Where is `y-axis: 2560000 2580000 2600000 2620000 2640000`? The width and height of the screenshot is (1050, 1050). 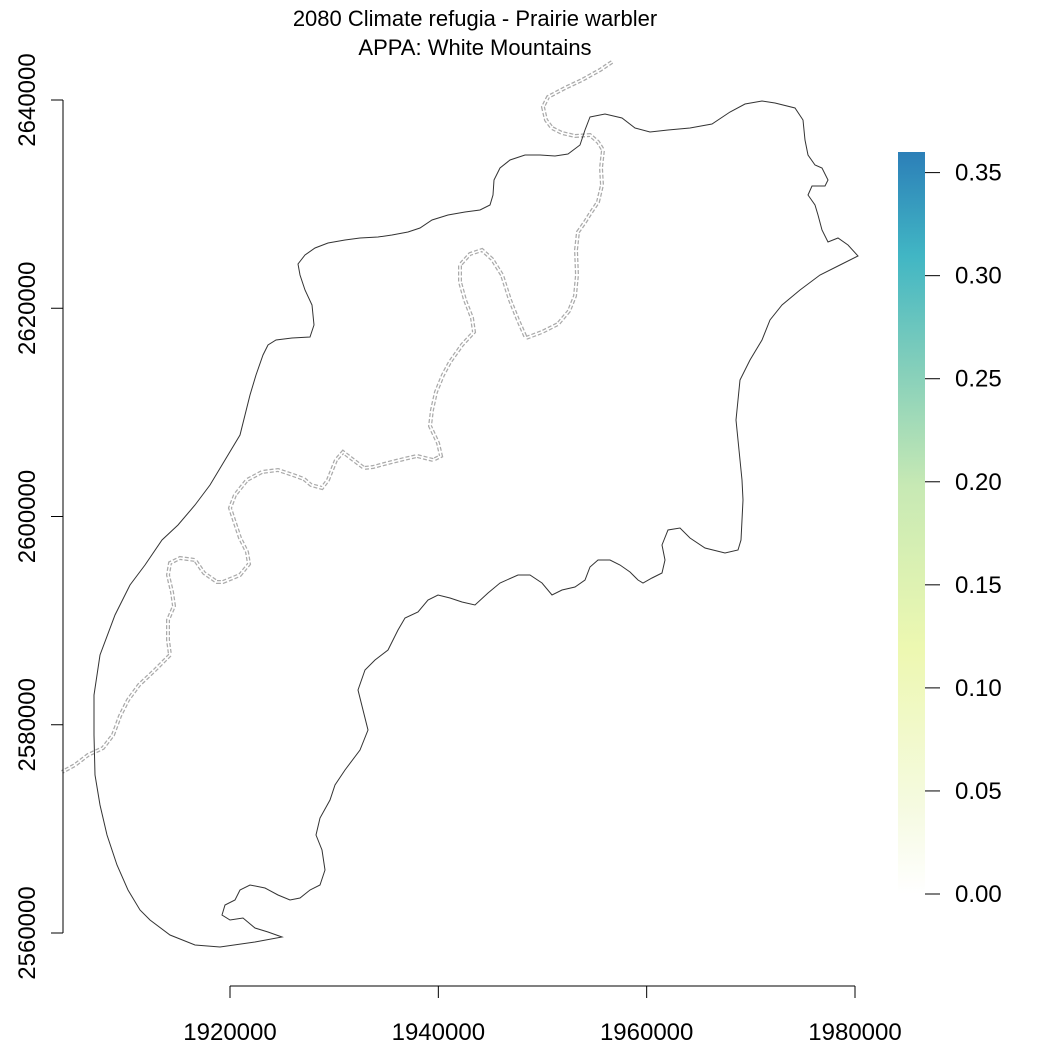 y-axis: 2560000 2580000 2600000 2620000 2640000 is located at coordinates (39, 516).